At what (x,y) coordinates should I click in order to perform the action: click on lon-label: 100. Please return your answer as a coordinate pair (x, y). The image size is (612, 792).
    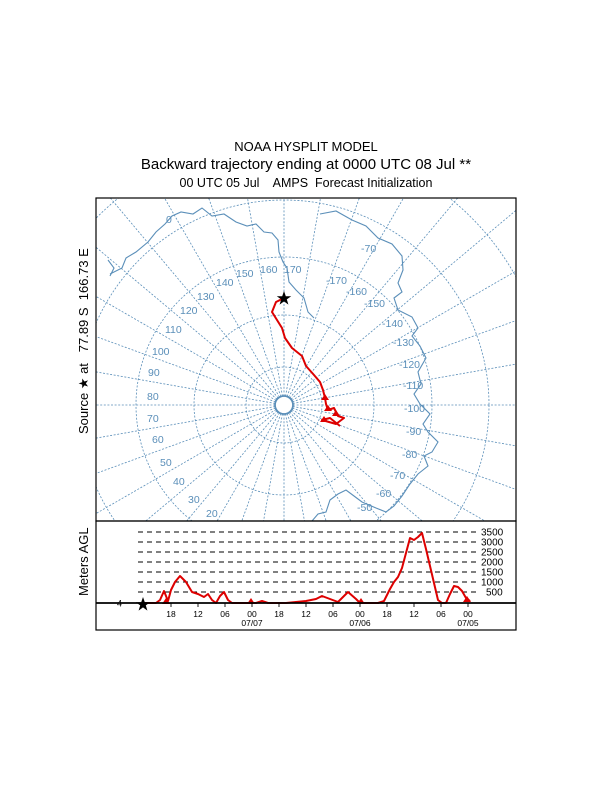
    Looking at the image, I should click on (161, 352).